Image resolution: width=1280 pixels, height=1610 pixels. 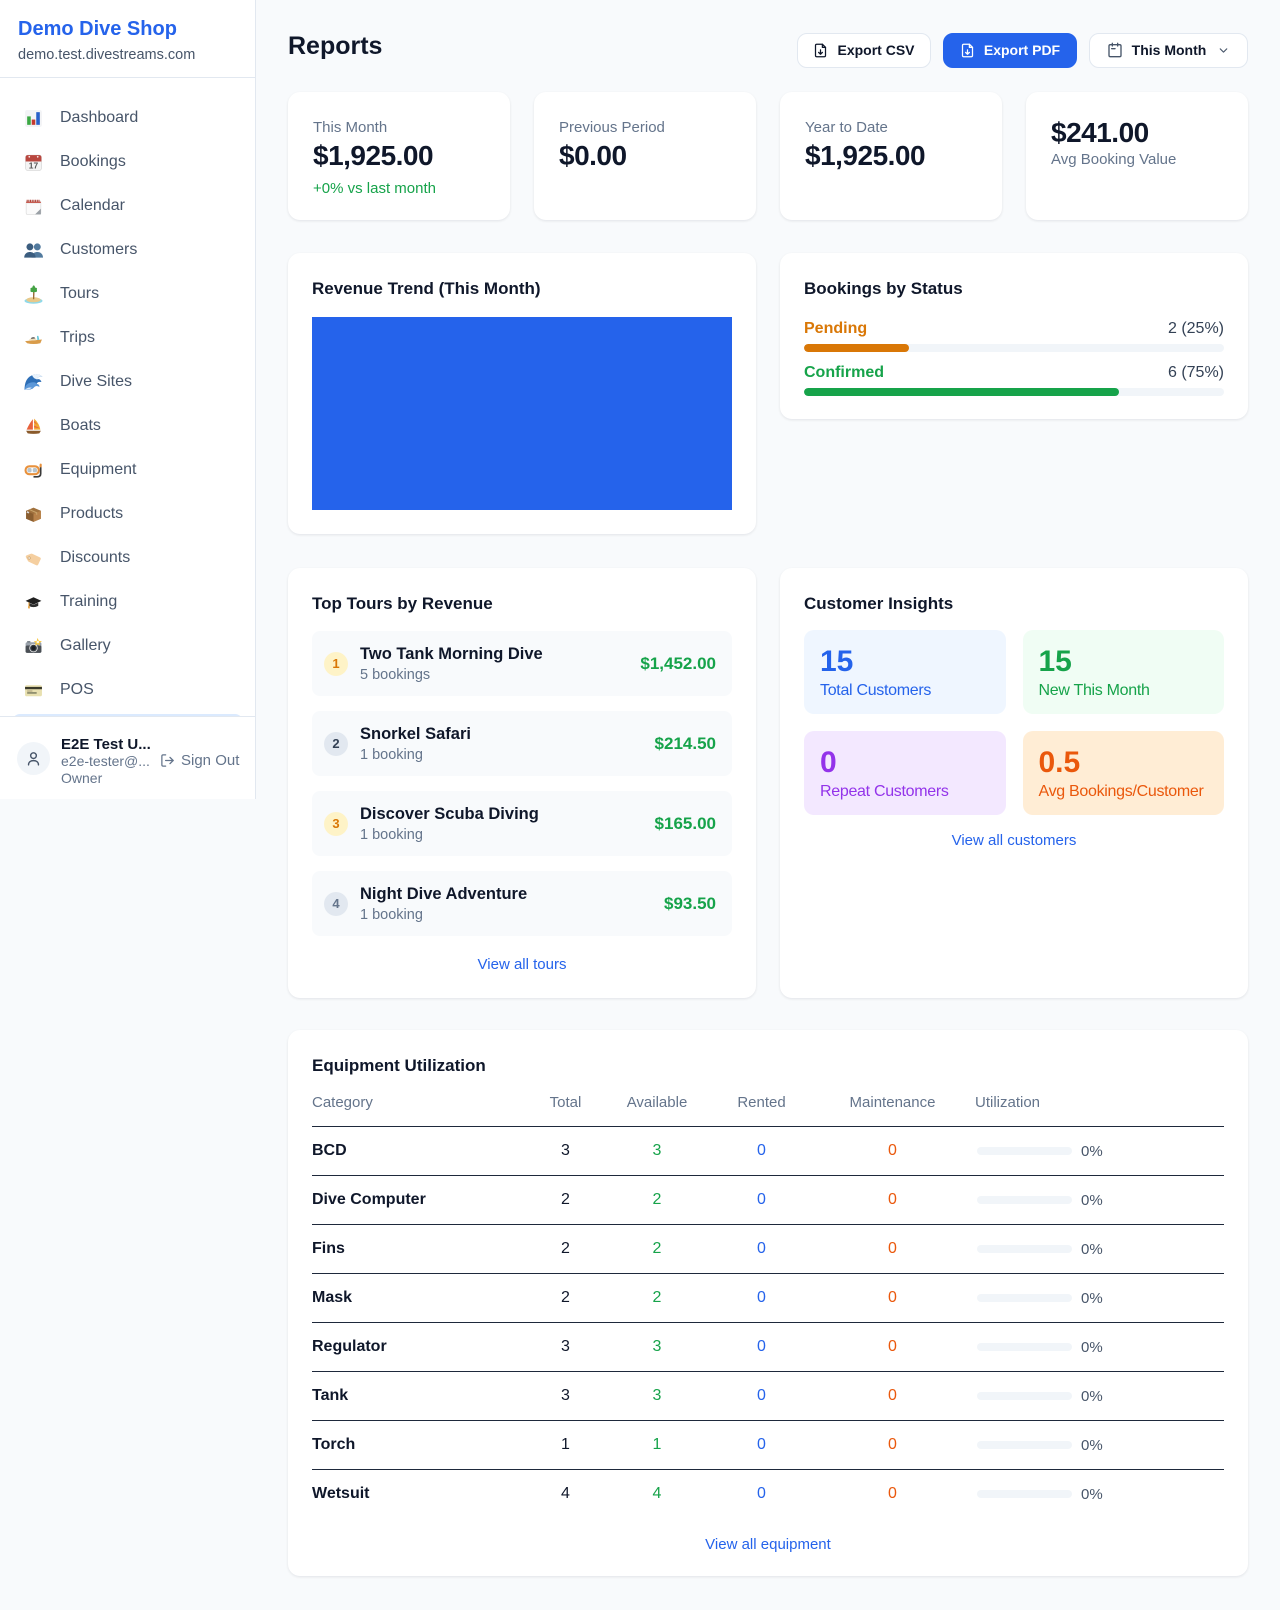 What do you see at coordinates (34, 165) in the screenshot?
I see `svg-text: 17` at bounding box center [34, 165].